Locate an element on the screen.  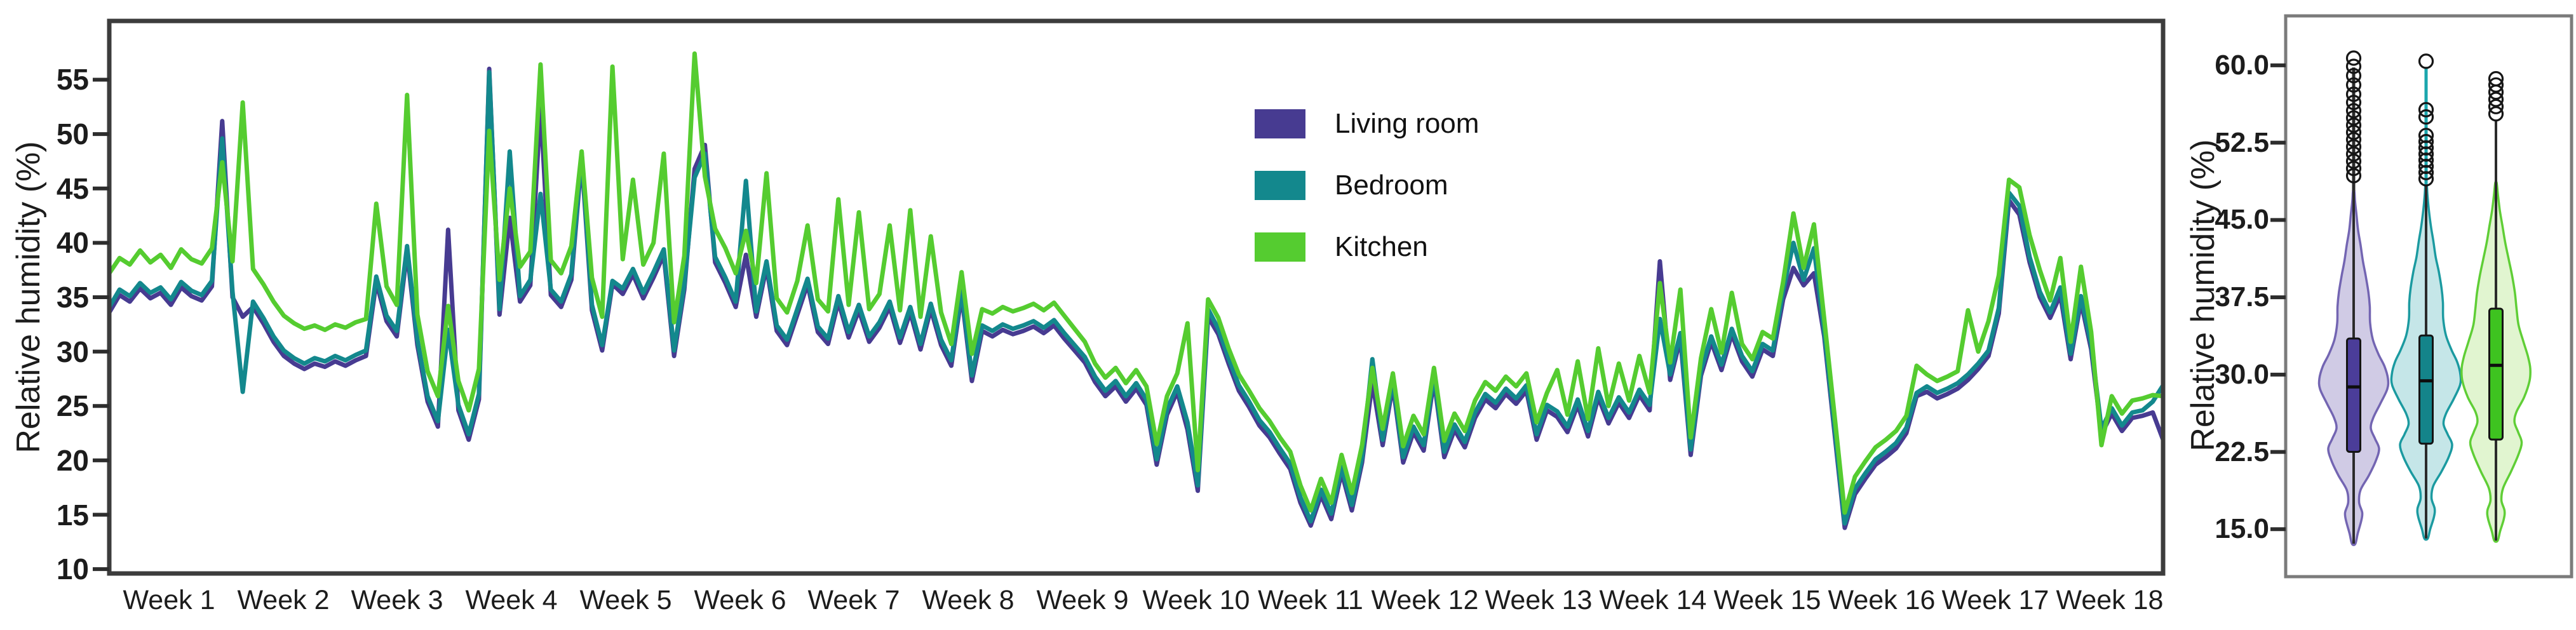
main-y-tick-label: 15 is located at coordinates (72, 515).